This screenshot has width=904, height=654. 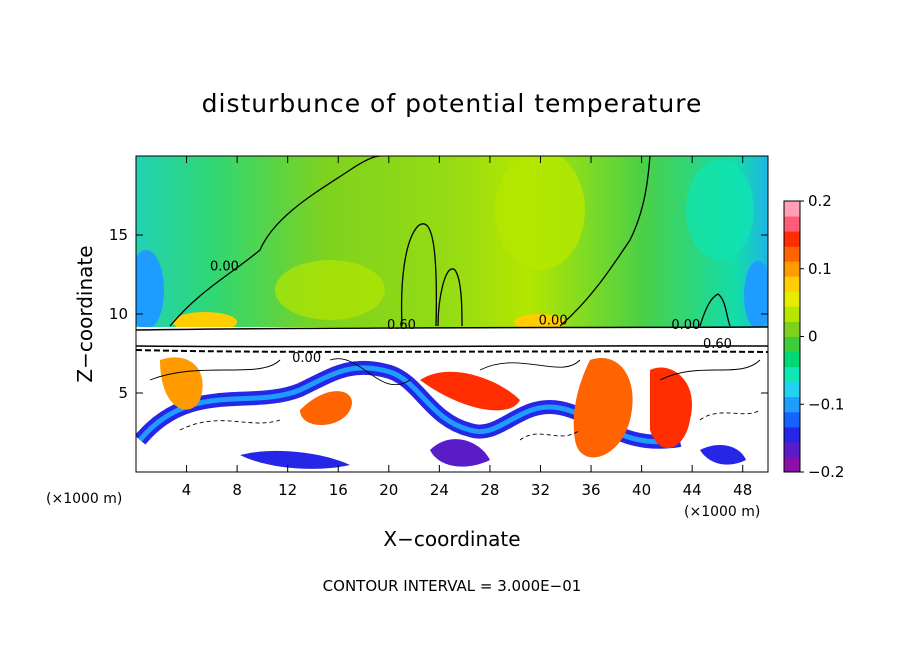 I want to click on colorbar-tick-label: 0.2, so click(x=820, y=201).